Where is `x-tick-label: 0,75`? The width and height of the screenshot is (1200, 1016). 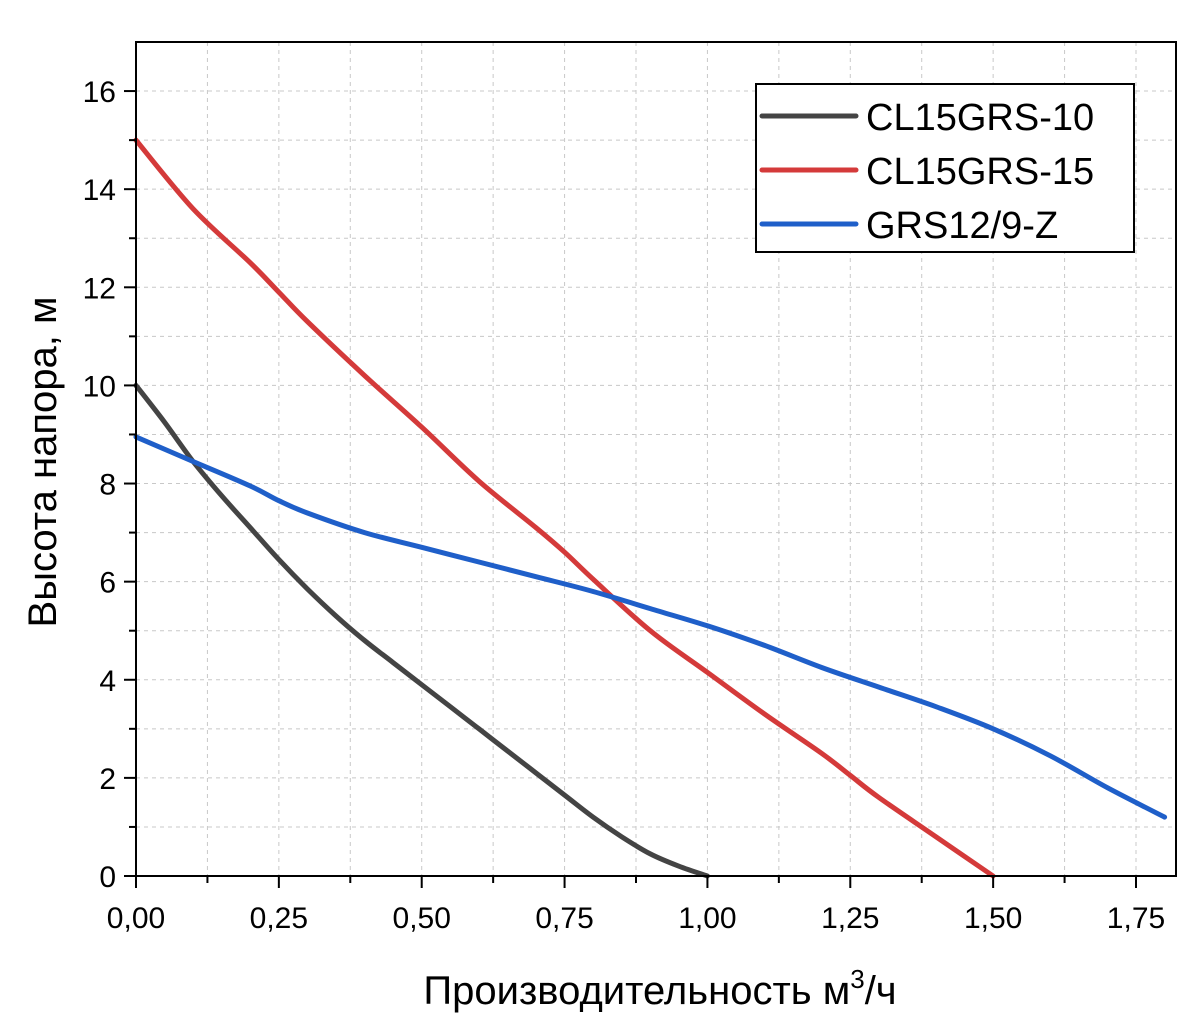 x-tick-label: 0,75 is located at coordinates (564, 918).